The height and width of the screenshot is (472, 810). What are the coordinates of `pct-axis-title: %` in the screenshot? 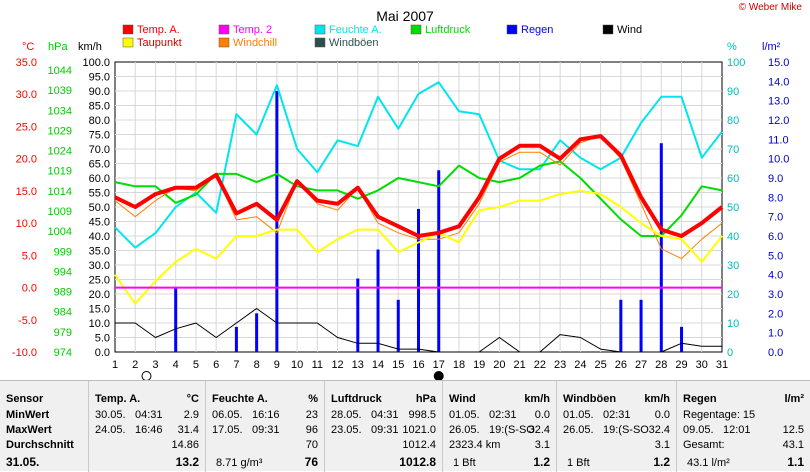 It's located at (732, 47).